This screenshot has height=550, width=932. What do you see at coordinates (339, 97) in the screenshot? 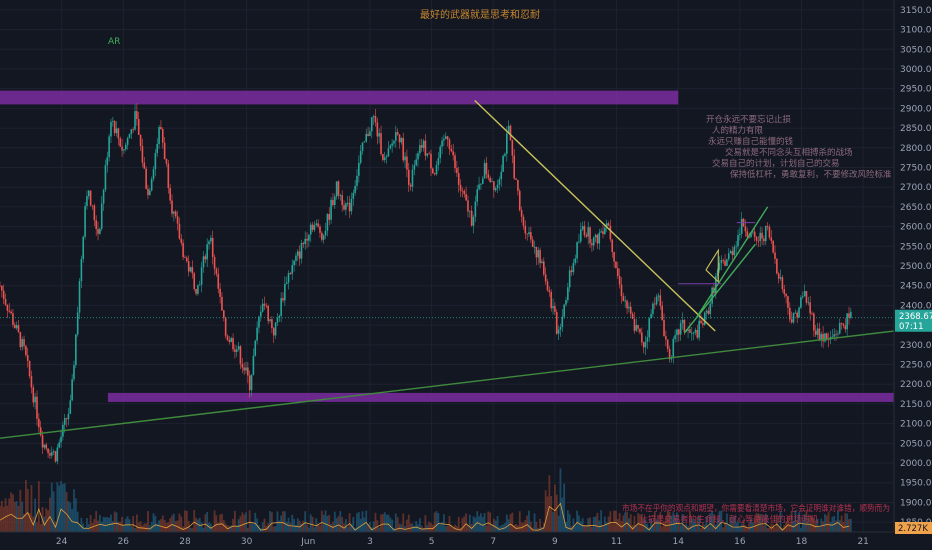
I see `upper-resistance-zone` at bounding box center [339, 97].